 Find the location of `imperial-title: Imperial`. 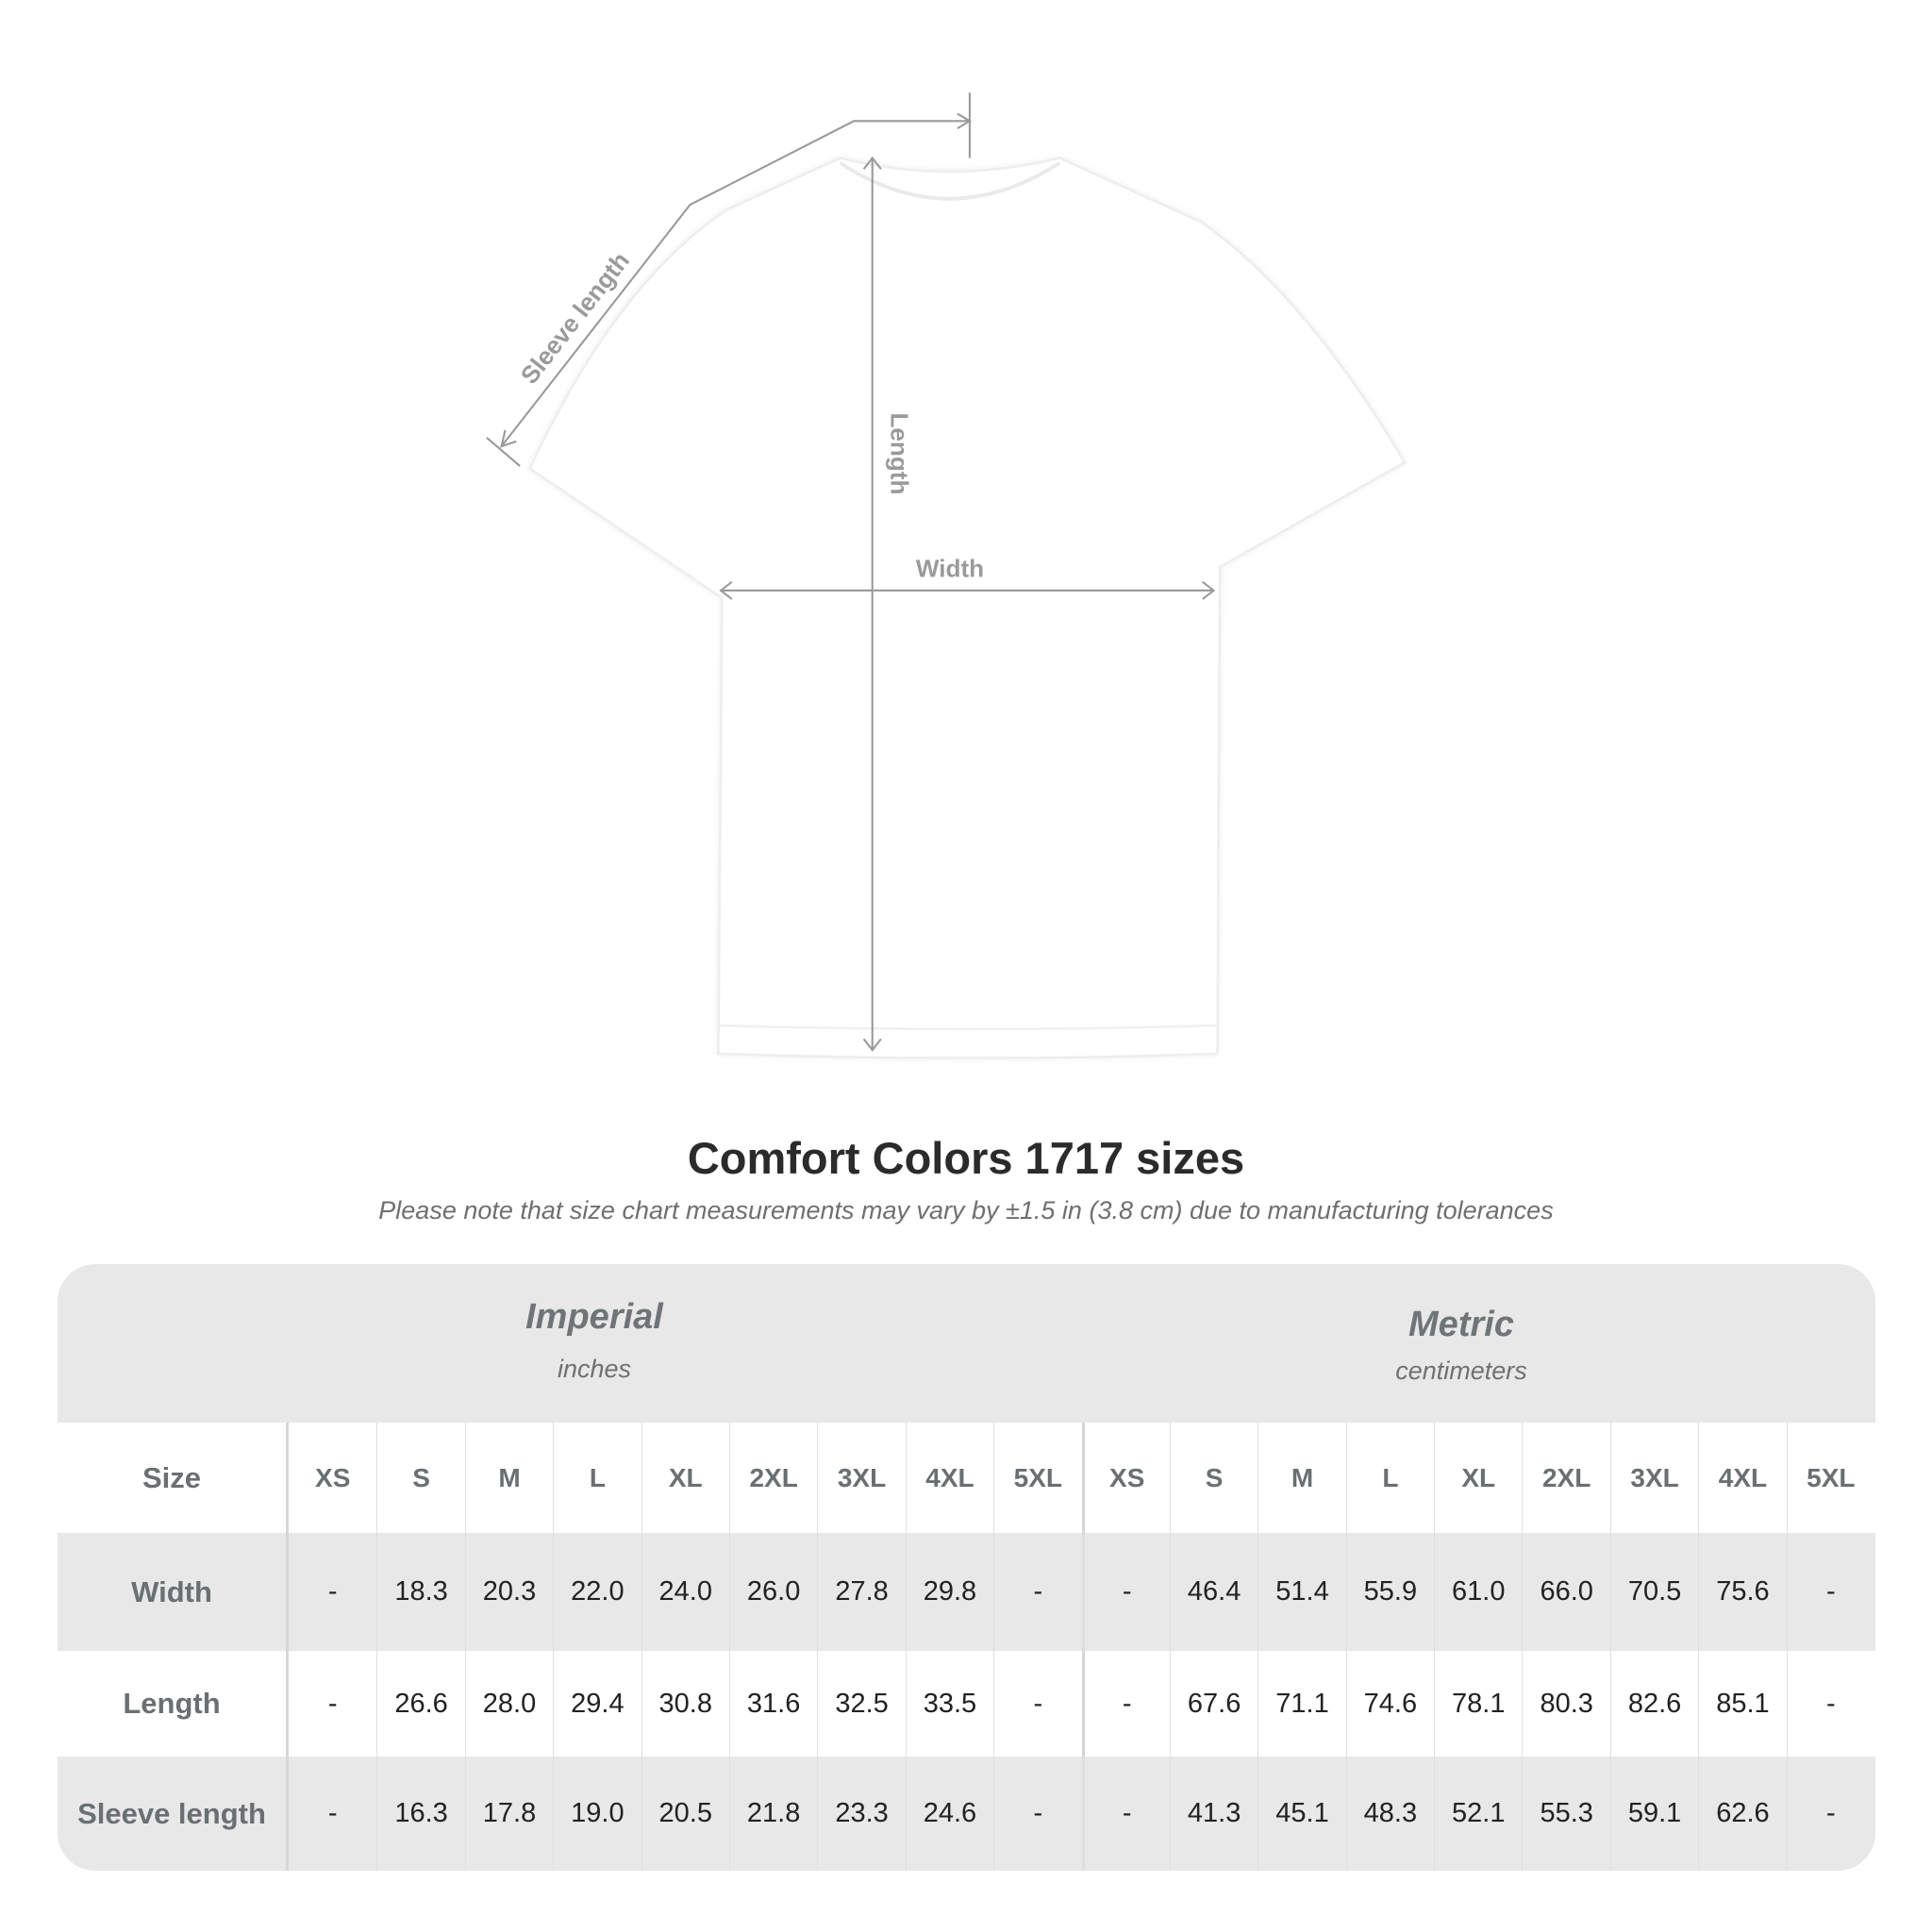

imperial-title: Imperial is located at coordinates (594, 1317).